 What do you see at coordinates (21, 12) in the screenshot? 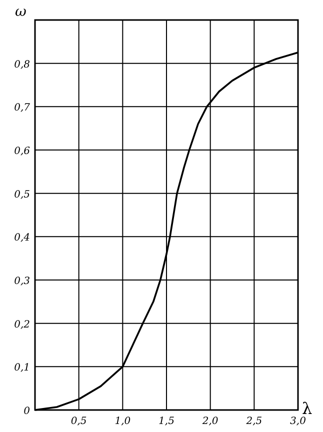
I see `y-axis-title: ω` at bounding box center [21, 12].